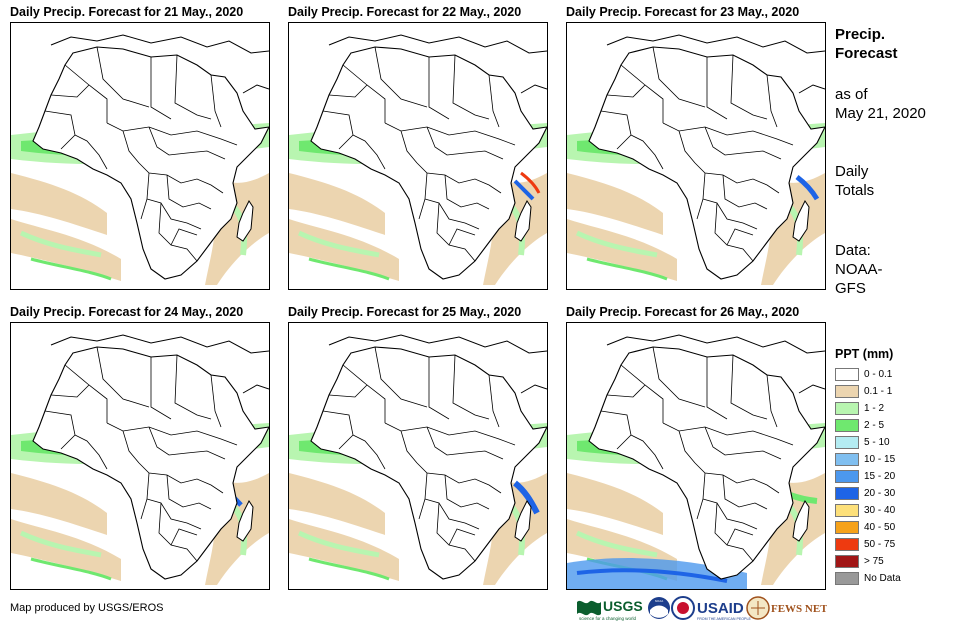  I want to click on heading-line-1: Precip., so click(860, 34).